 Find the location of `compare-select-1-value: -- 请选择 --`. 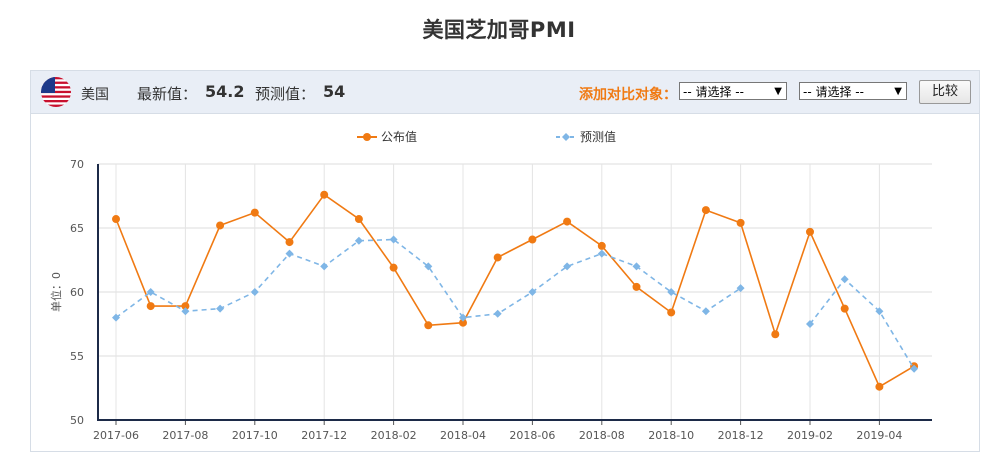

compare-select-1-value: -- 请选择 -- is located at coordinates (713, 92).